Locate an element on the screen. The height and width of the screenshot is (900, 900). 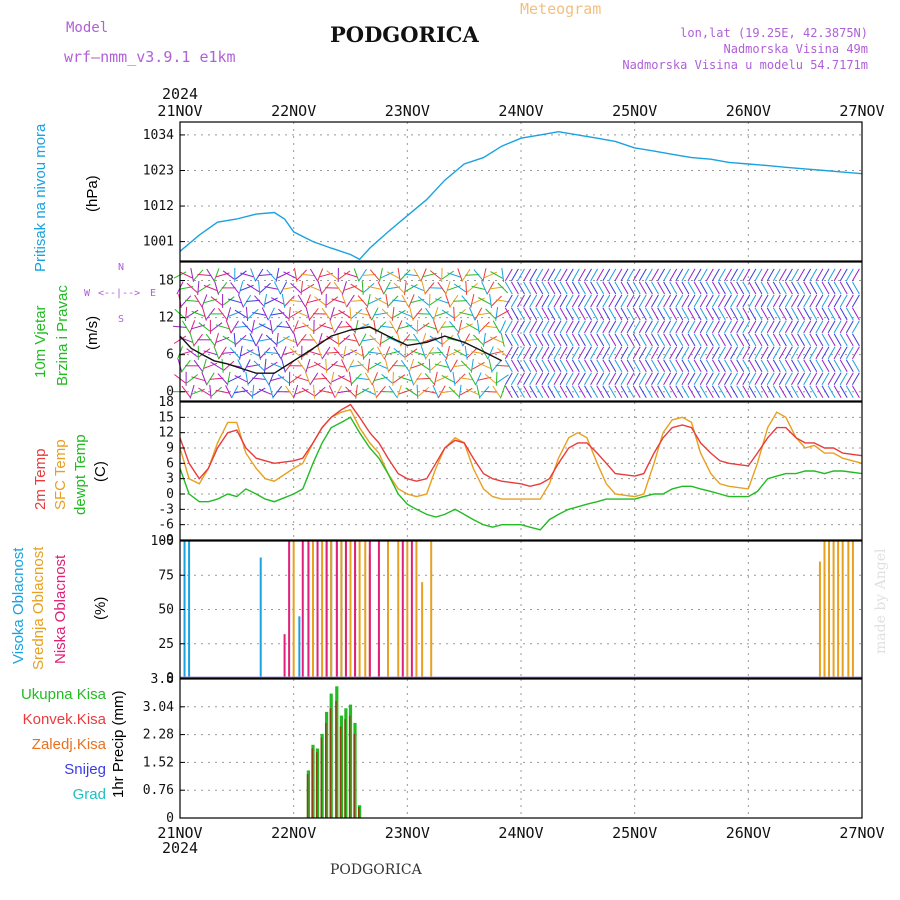
wind-speed-line is located at coordinates (341, 350).